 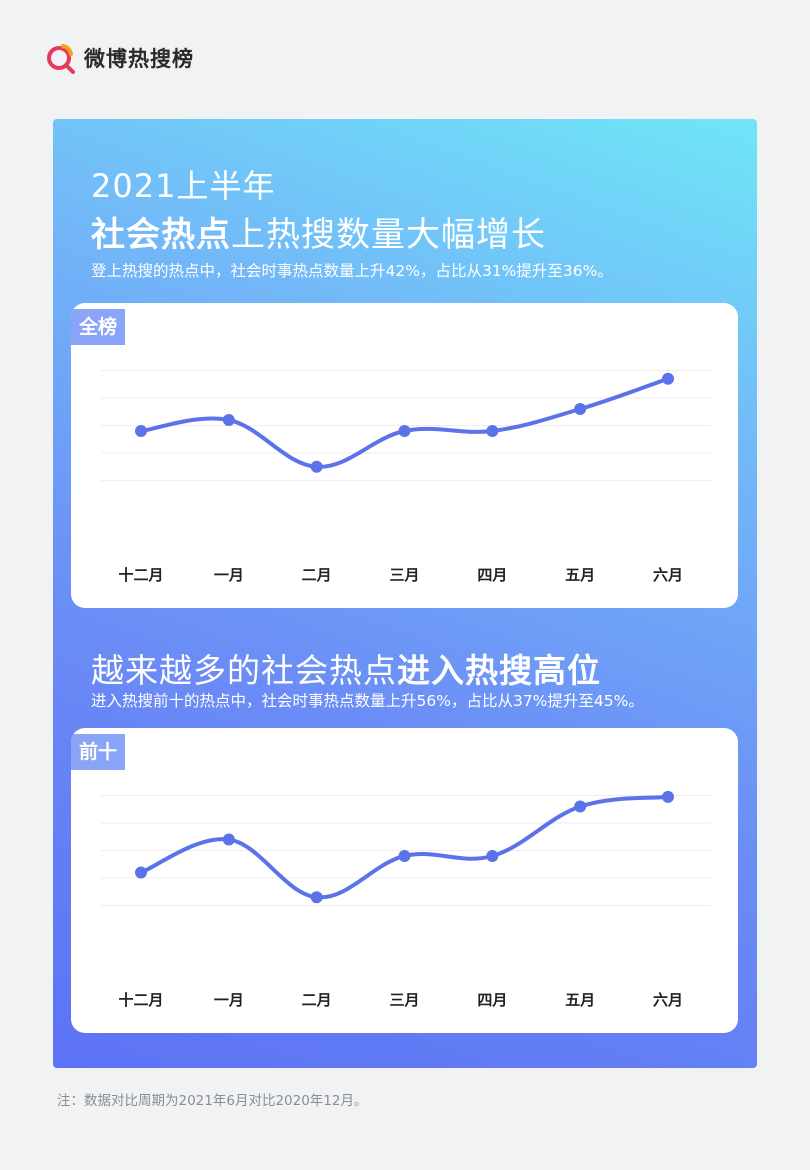 I want to click on chart-tag-all: 全榜, so click(x=98, y=327).